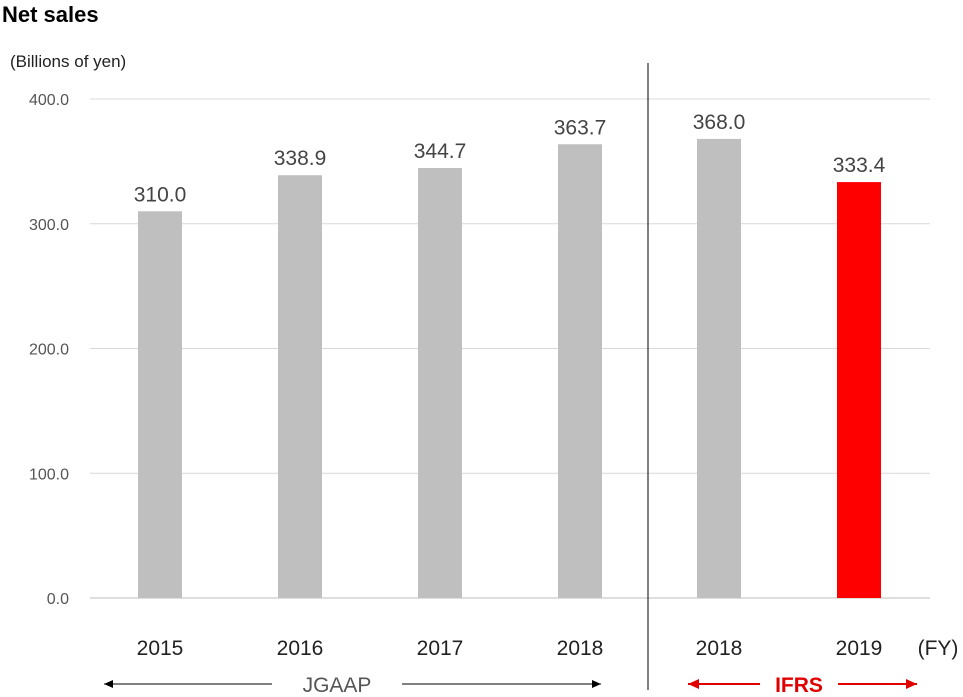 The width and height of the screenshot is (963, 697). I want to click on bar-value-label: 344.7, so click(440, 151).